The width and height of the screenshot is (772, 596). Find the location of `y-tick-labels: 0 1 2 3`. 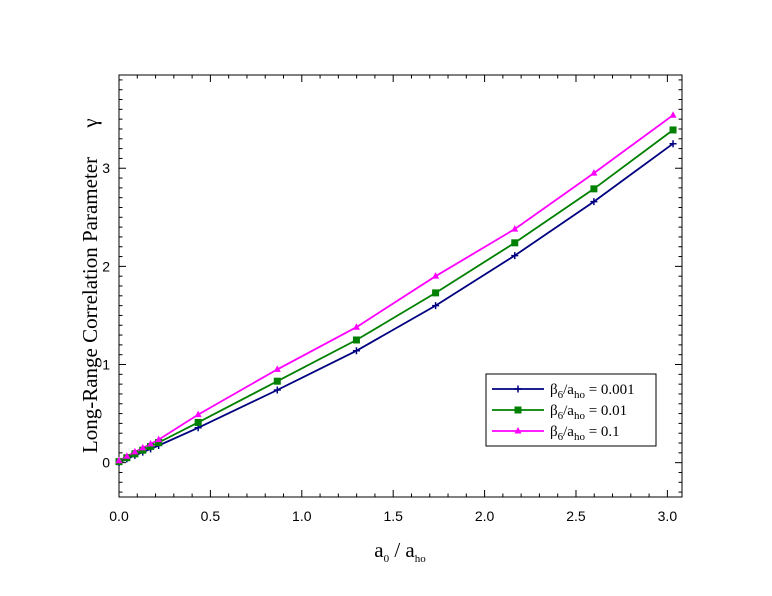

y-tick-labels: 0 1 2 3 is located at coordinates (106, 315).